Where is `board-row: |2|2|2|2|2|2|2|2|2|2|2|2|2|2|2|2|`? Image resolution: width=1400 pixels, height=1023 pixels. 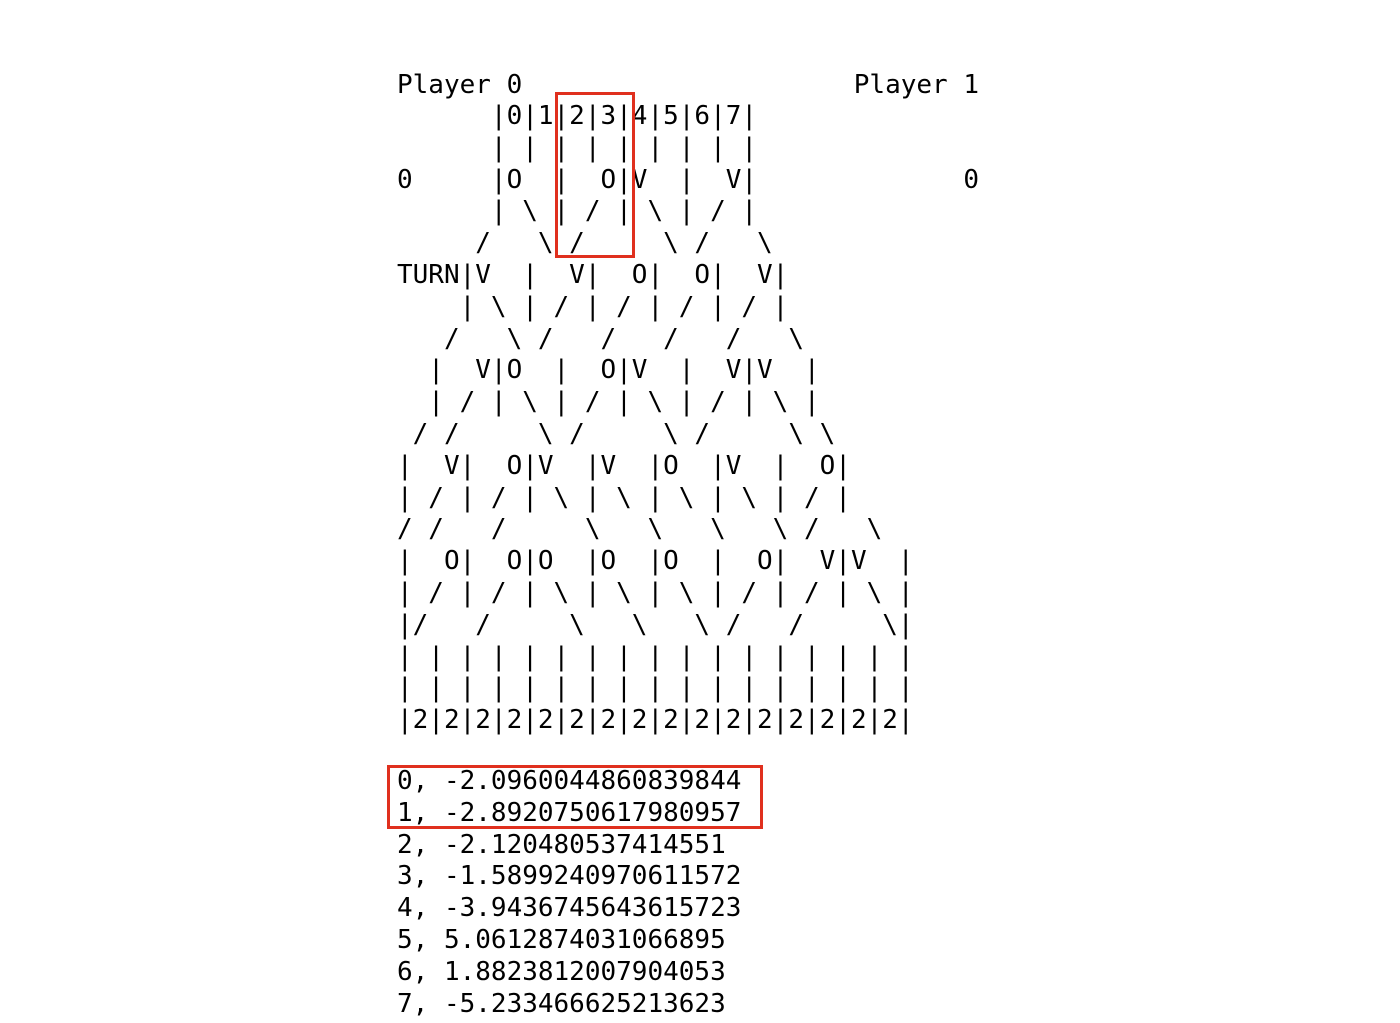
board-row: |2|2|2|2|2|2|2|2|2|2|2|2|2|2|2|2| is located at coordinates (655, 720).